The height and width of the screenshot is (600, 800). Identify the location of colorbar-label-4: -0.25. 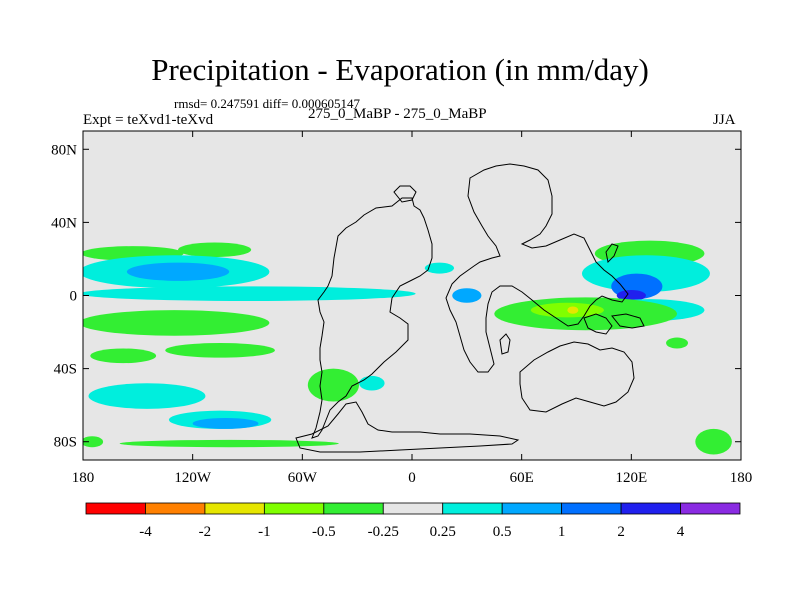
(383, 532).